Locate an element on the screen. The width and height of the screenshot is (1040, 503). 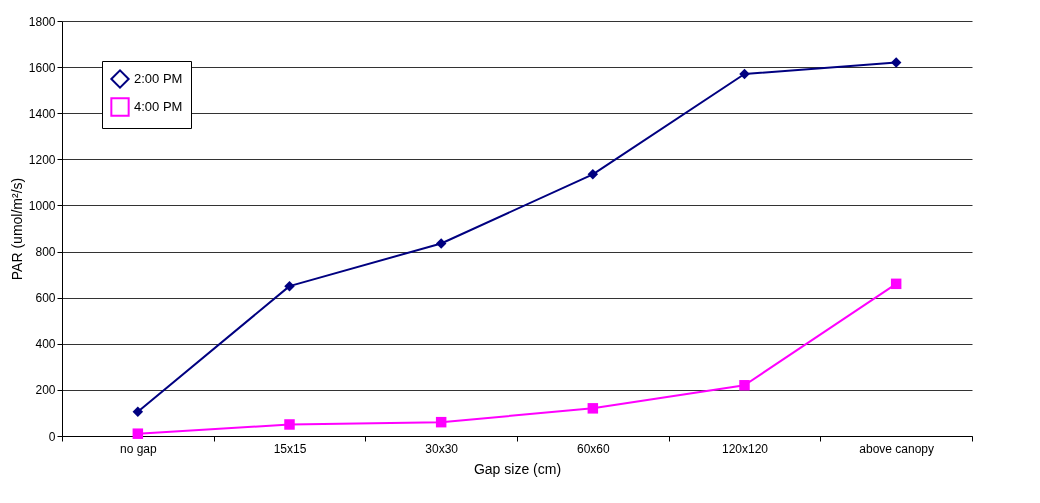
legend-label: 4:00 PM is located at coordinates (158, 106).